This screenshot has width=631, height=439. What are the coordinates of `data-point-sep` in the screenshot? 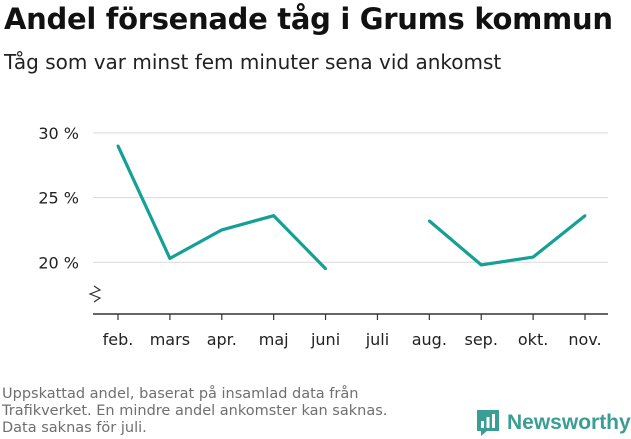 It's located at (481, 265).